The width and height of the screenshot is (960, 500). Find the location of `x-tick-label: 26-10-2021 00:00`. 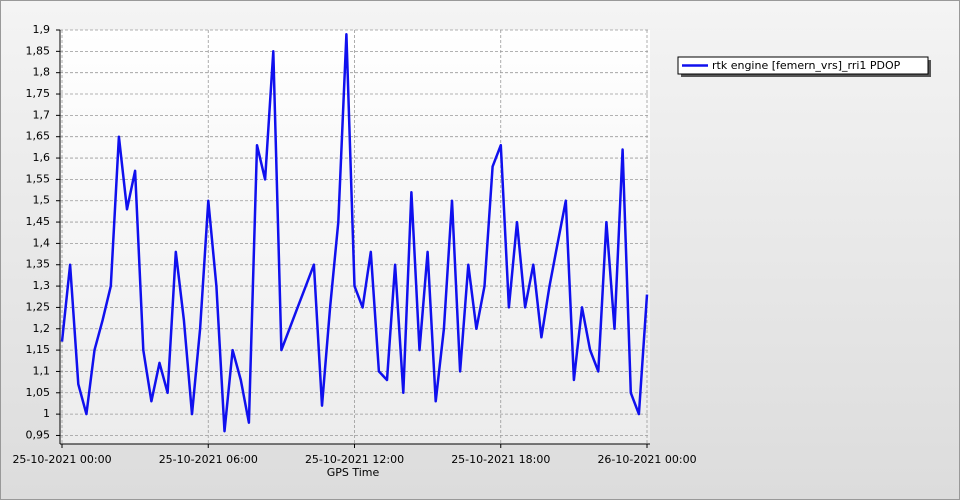

x-tick-label: 26-10-2021 00:00 is located at coordinates (646, 459).